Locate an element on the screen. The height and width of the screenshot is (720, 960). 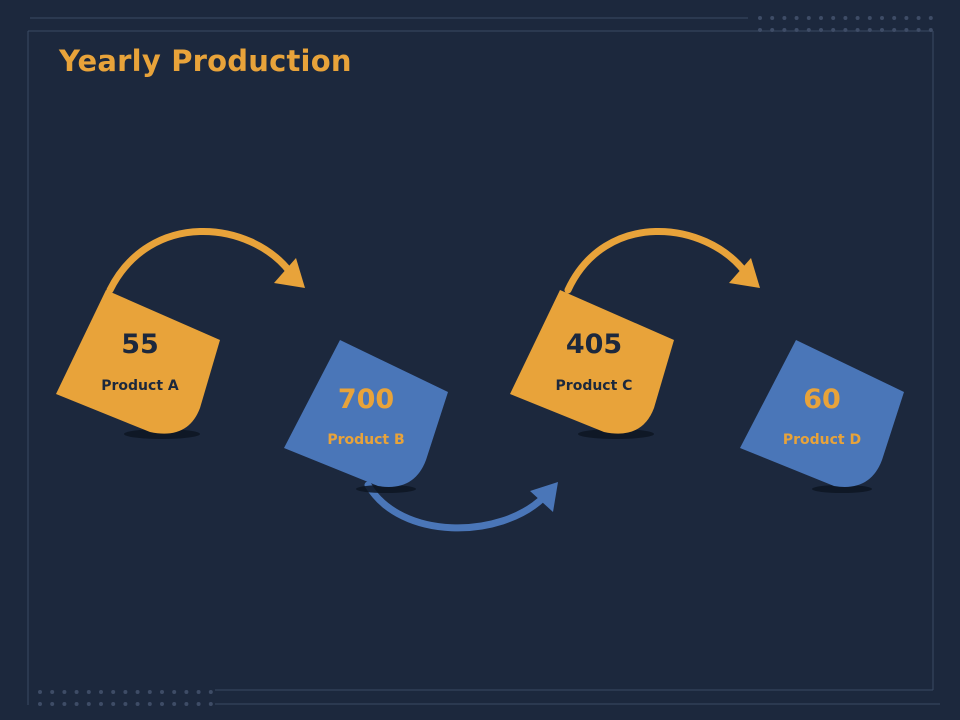
product-d-label: Product D is located at coordinates (822, 440).